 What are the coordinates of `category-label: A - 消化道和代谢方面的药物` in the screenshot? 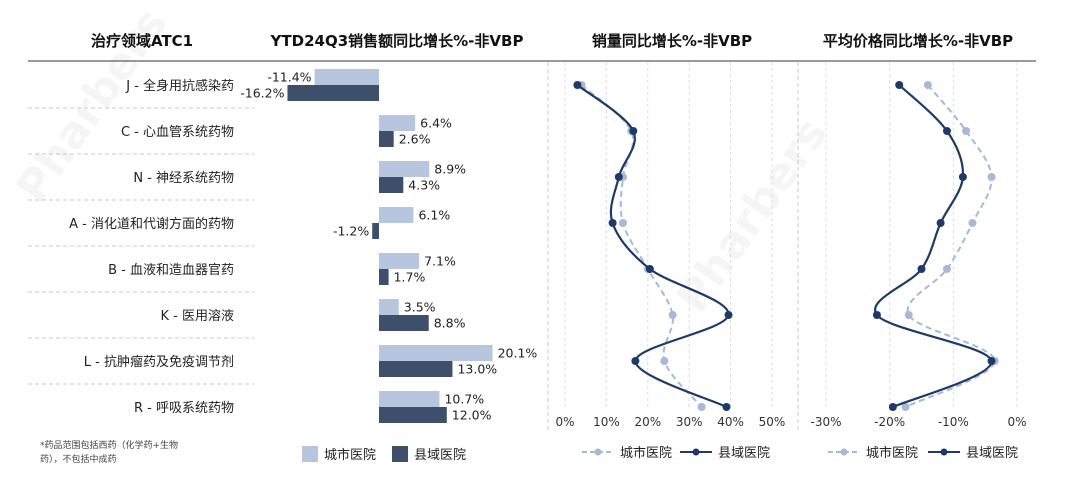 It's located at (151, 224).